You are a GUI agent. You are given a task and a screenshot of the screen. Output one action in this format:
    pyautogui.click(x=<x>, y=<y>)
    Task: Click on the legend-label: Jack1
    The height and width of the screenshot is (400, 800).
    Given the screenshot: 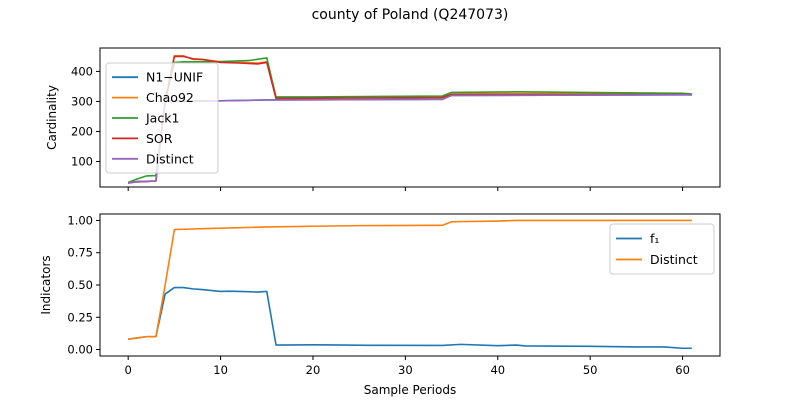 What is the action you would take?
    pyautogui.click(x=162, y=118)
    